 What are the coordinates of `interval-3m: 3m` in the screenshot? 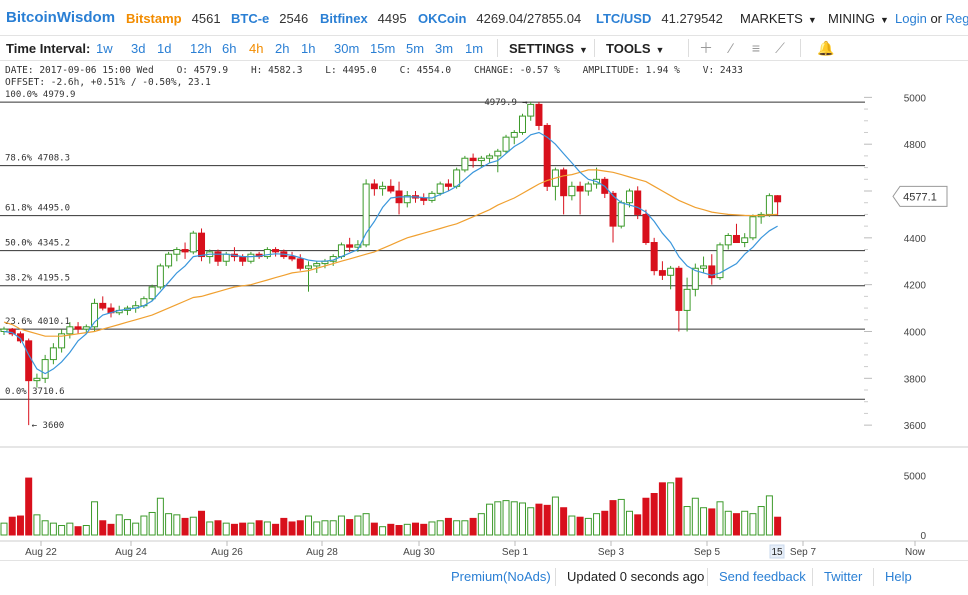 It's located at (444, 48).